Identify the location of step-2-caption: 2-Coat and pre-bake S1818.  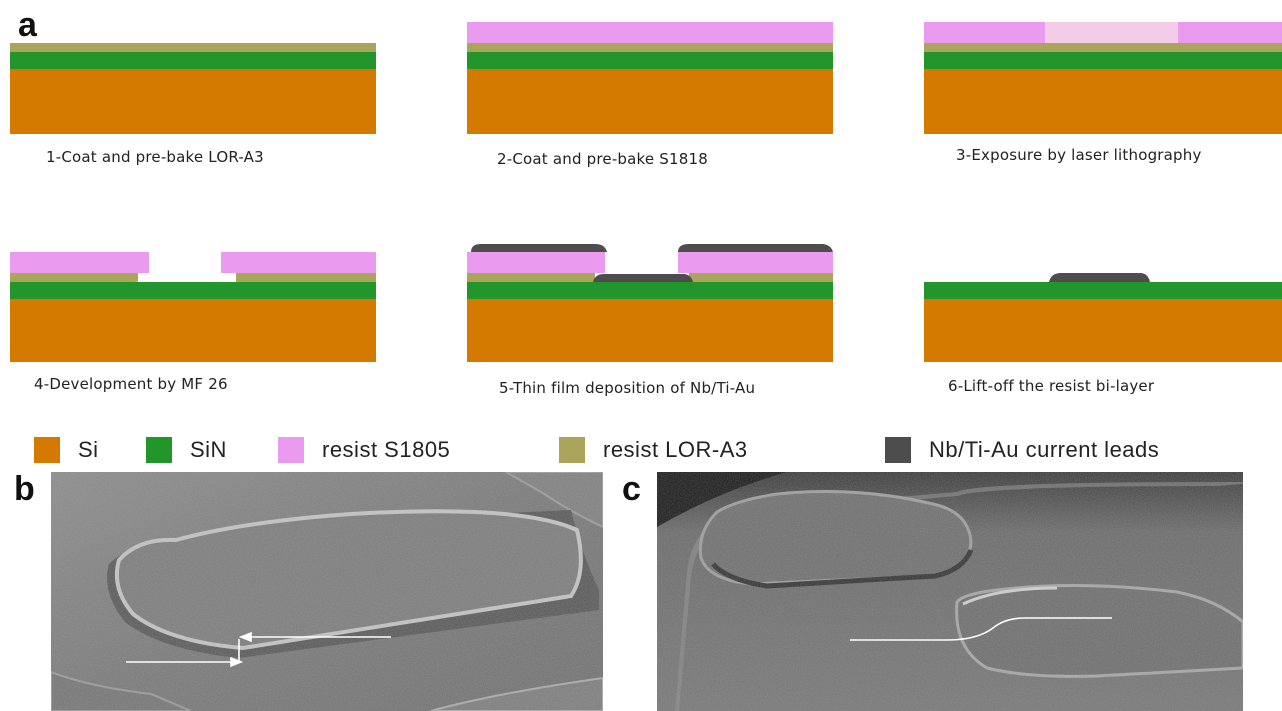
(602, 159).